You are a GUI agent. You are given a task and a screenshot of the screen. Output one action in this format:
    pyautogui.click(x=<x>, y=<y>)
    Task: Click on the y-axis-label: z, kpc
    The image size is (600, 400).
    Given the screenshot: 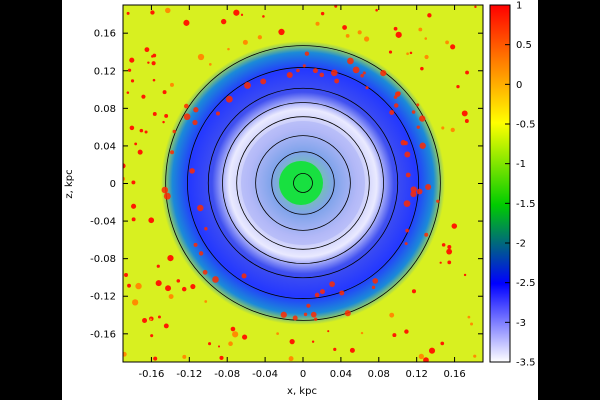 What is the action you would take?
    pyautogui.click(x=69, y=183)
    